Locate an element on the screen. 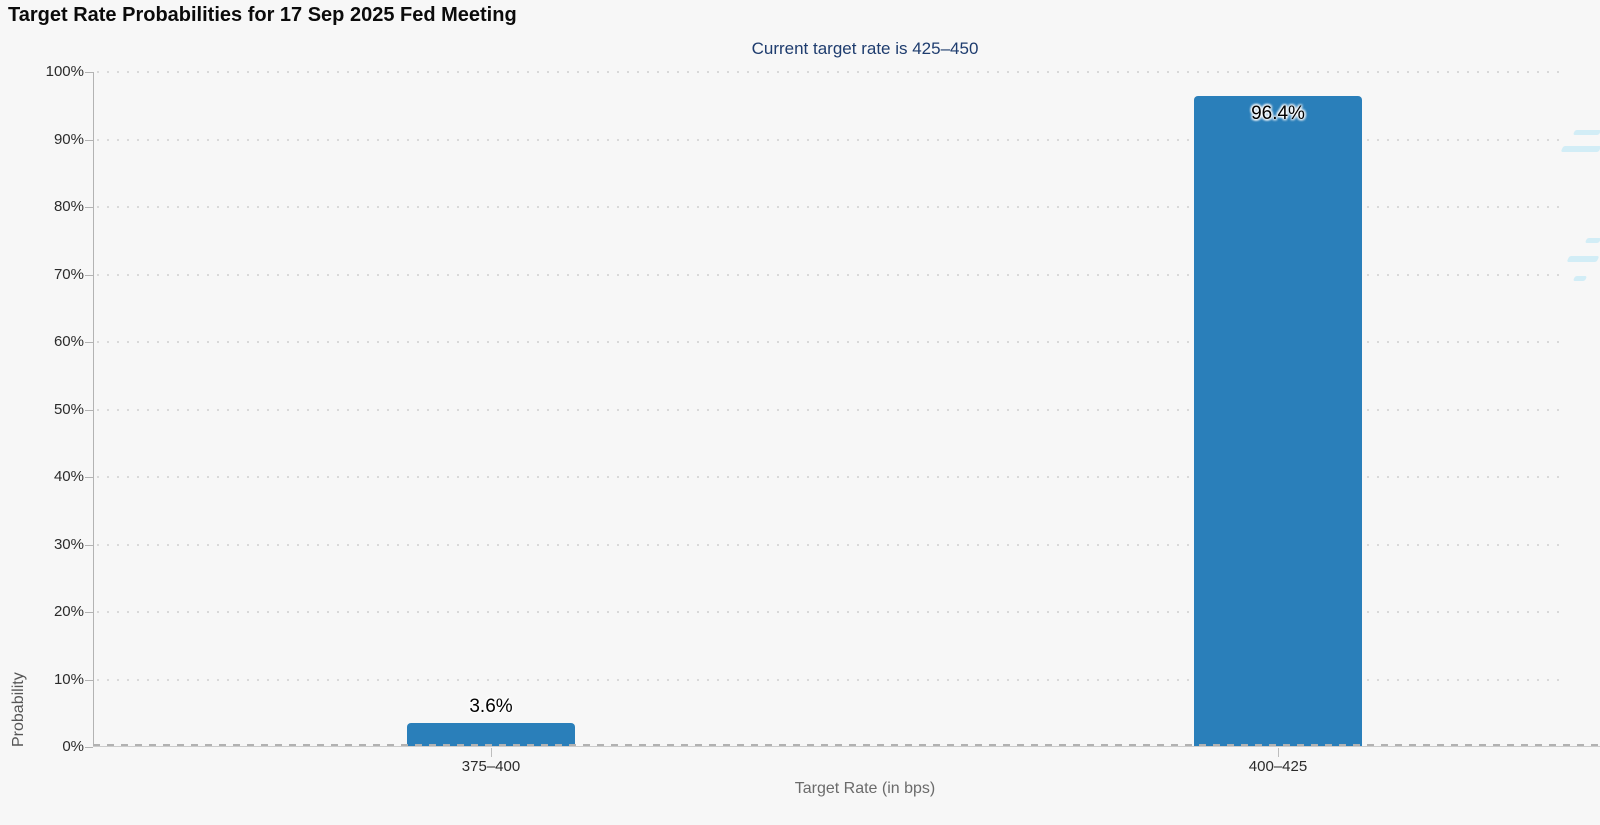 The image size is (1600, 825). y-tick-label-70: 70% is located at coordinates (68, 274).